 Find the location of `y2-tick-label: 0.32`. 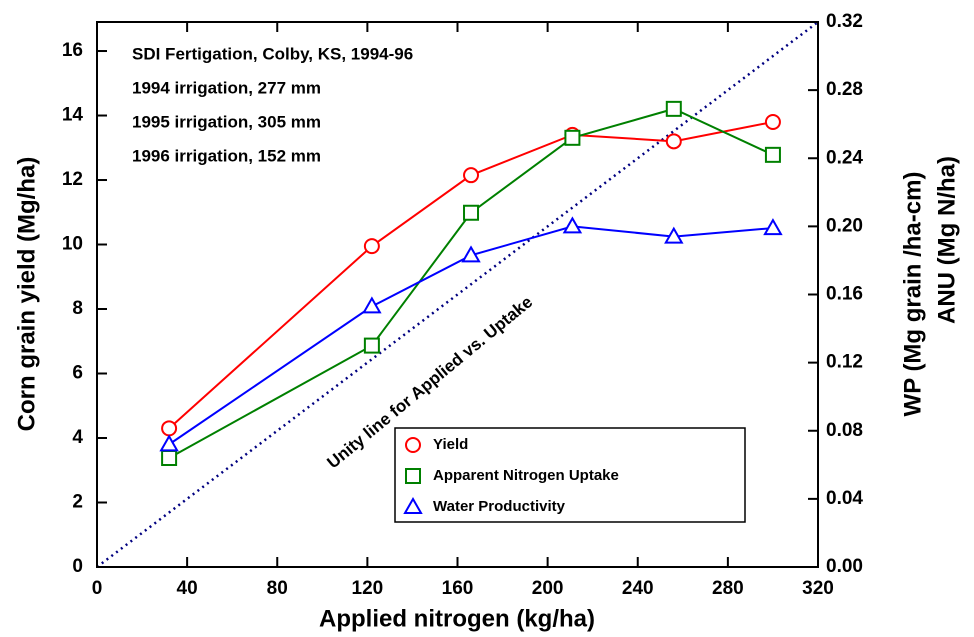

y2-tick-label: 0.32 is located at coordinates (844, 21).